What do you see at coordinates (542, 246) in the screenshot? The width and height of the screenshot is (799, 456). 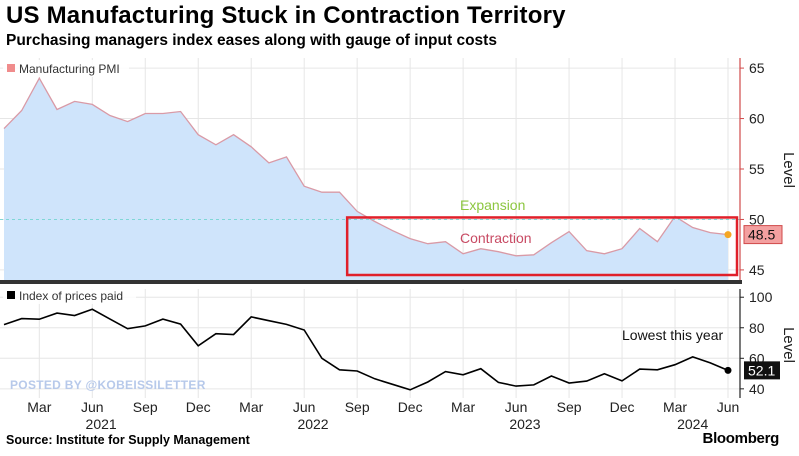 I see `contraction-highlight-box` at bounding box center [542, 246].